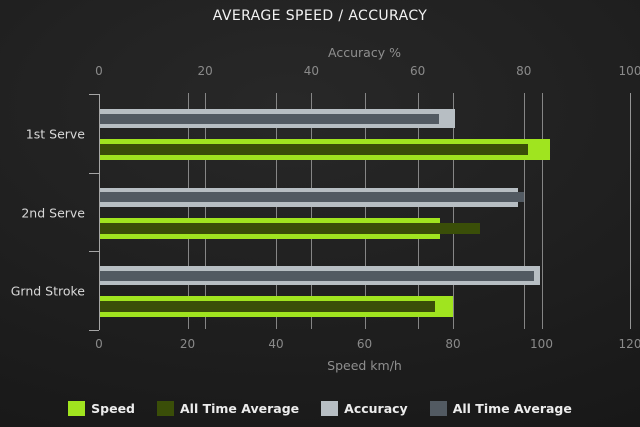  I want to click on legend-item-speed-average: All Time Average, so click(228, 408).